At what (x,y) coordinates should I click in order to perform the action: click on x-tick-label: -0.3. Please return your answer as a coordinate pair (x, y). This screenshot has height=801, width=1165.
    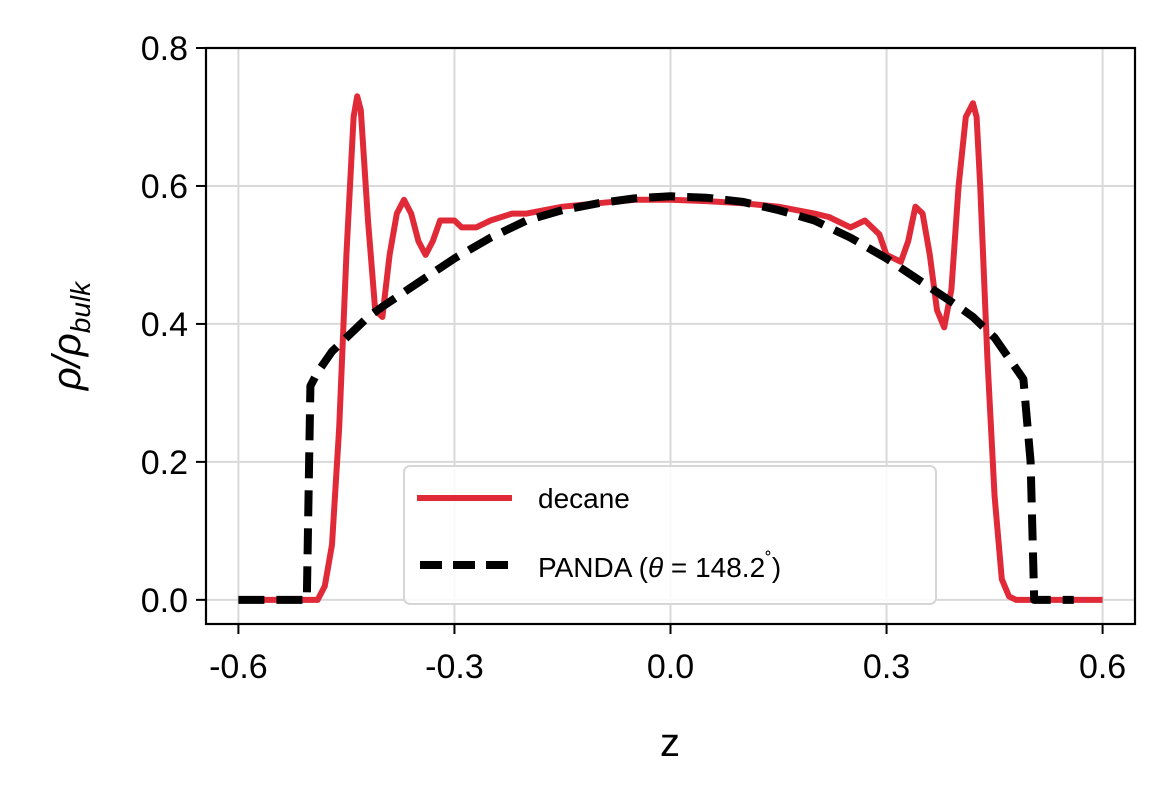
    Looking at the image, I should click on (454, 667).